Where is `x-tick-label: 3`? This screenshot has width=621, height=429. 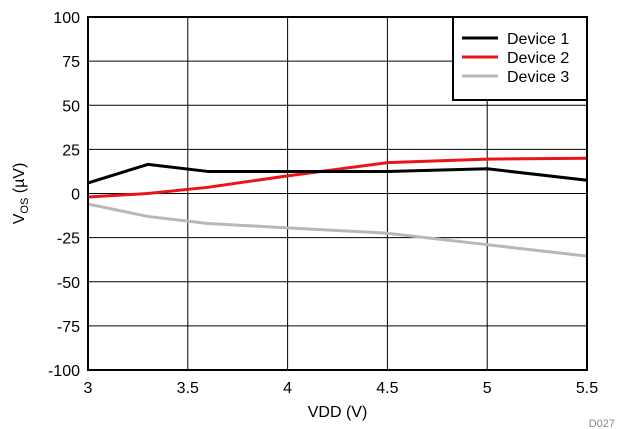
x-tick-label: 3 is located at coordinates (88, 388).